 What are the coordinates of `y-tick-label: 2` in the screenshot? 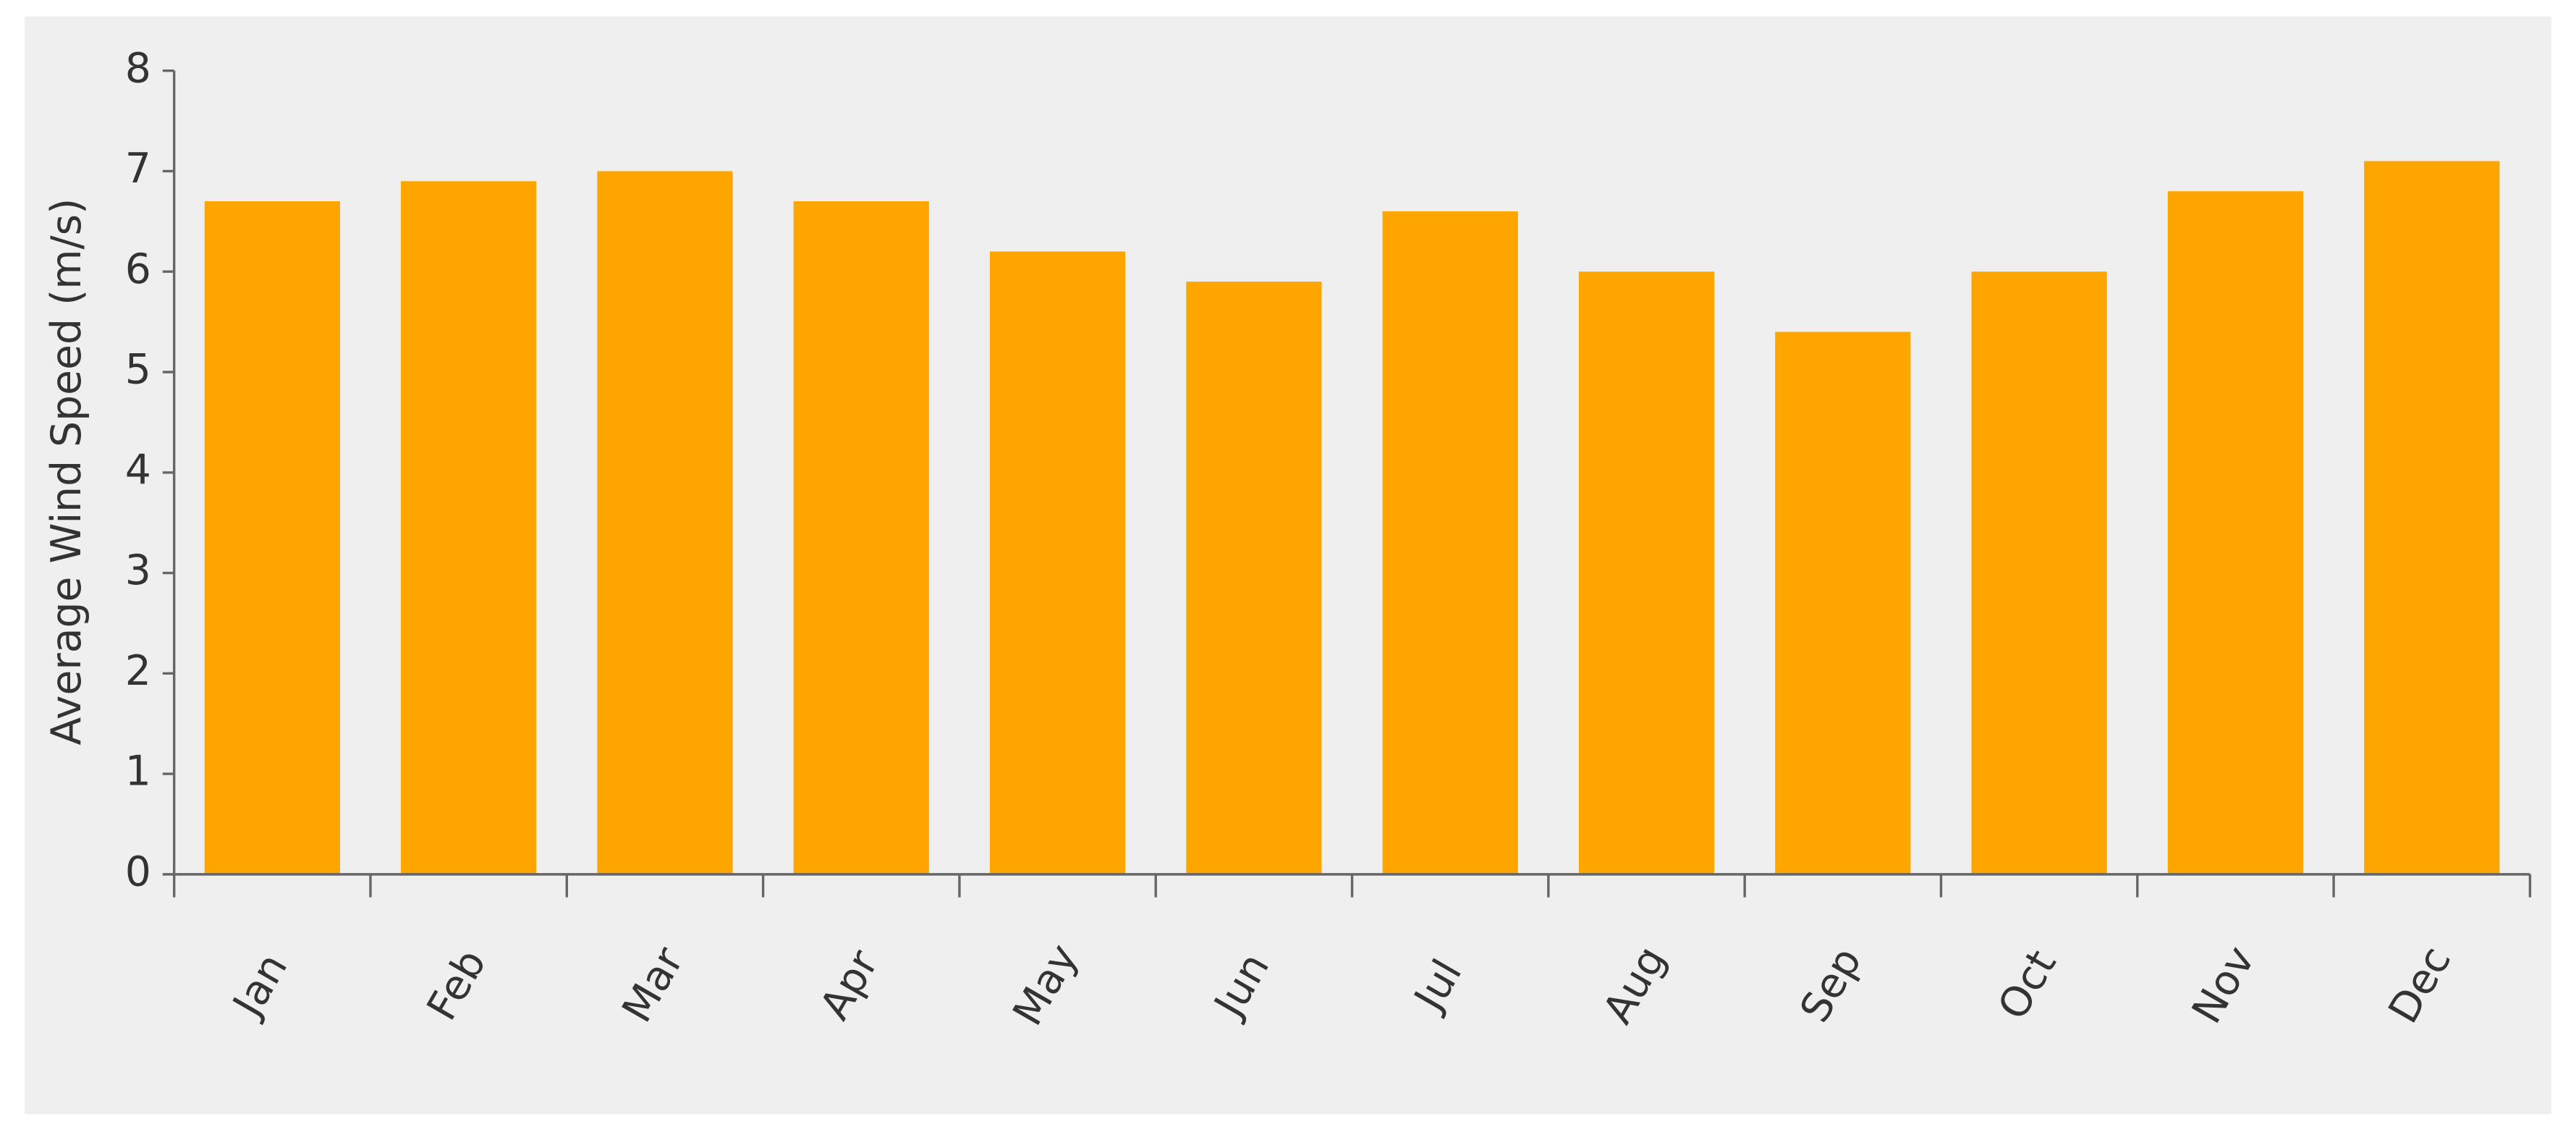 It's located at (138, 671).